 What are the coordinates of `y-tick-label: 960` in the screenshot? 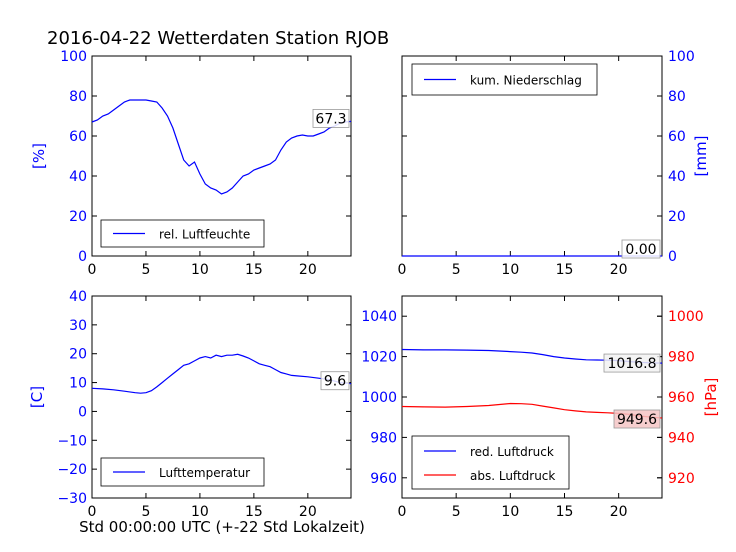 It's located at (383, 479).